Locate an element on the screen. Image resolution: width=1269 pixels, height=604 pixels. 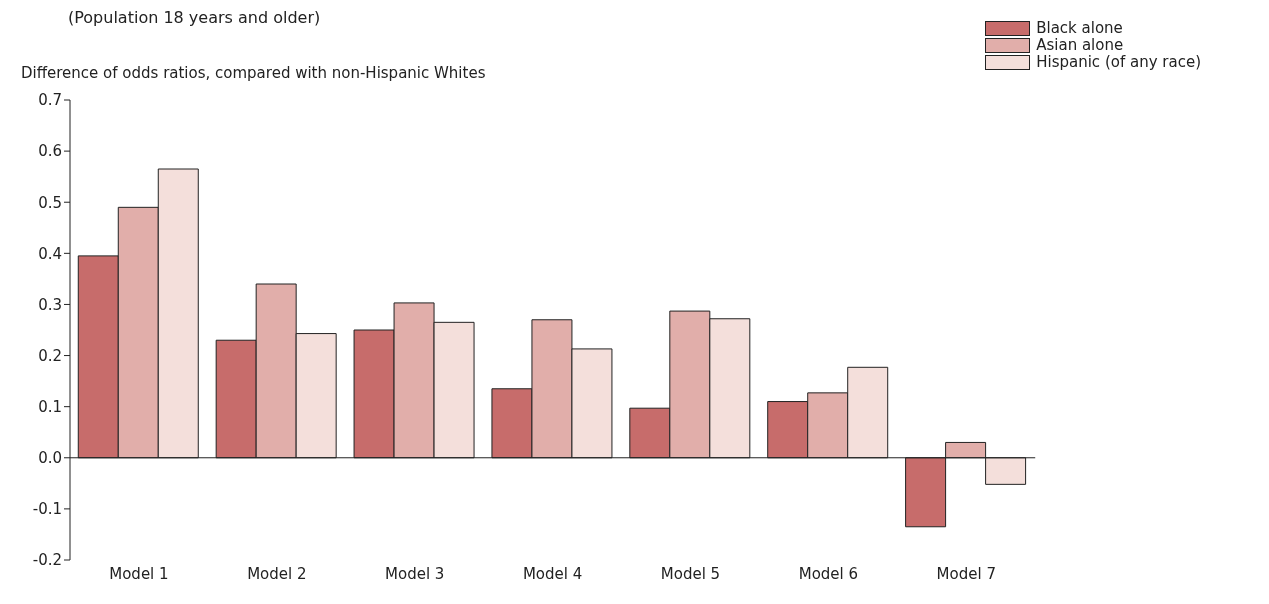
x-tick-label: Model 3 is located at coordinates (415, 573).